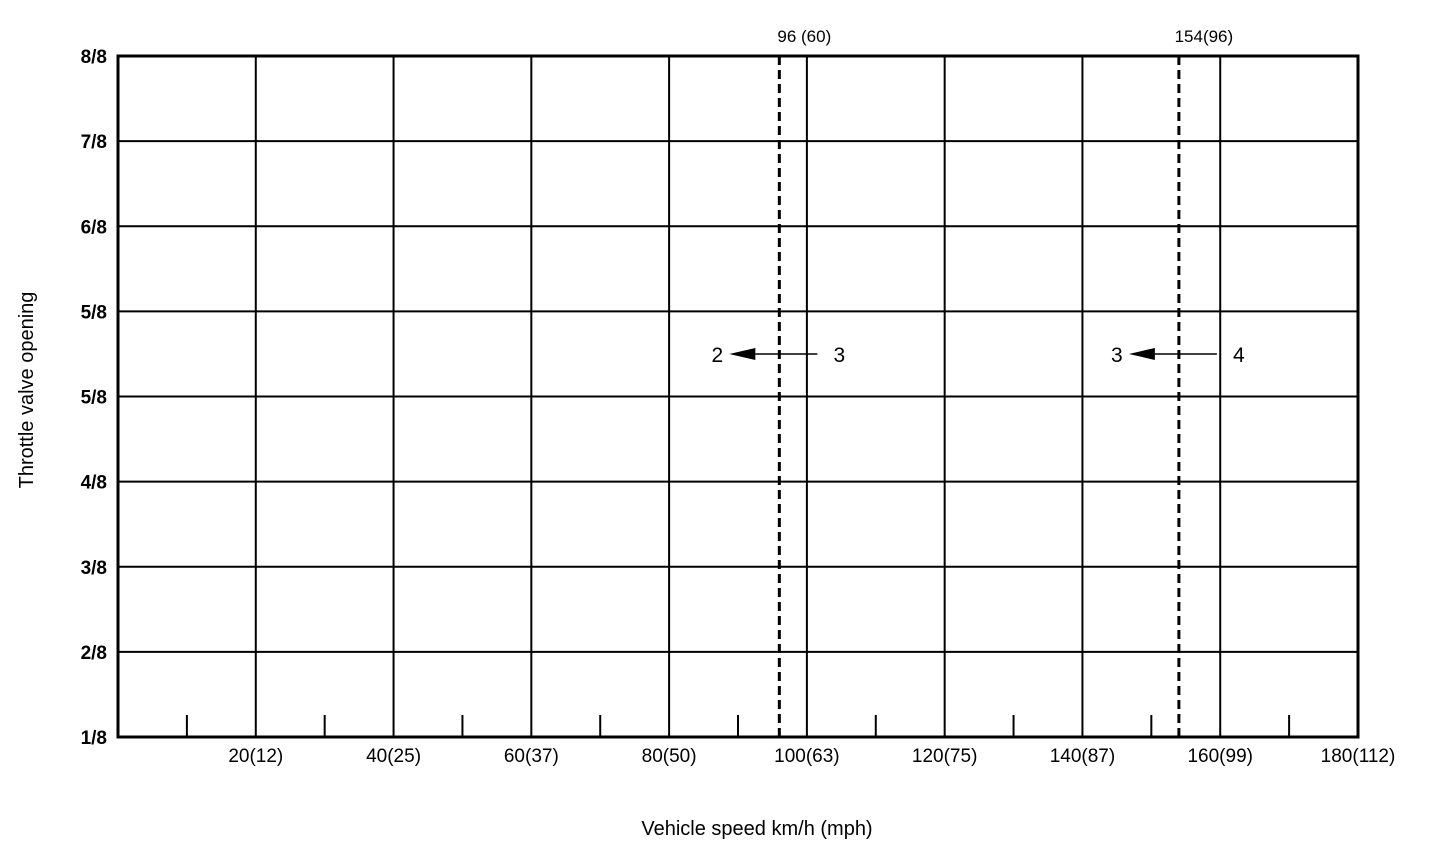  What do you see at coordinates (807, 756) in the screenshot?
I see `x-tick-label: 100(63)` at bounding box center [807, 756].